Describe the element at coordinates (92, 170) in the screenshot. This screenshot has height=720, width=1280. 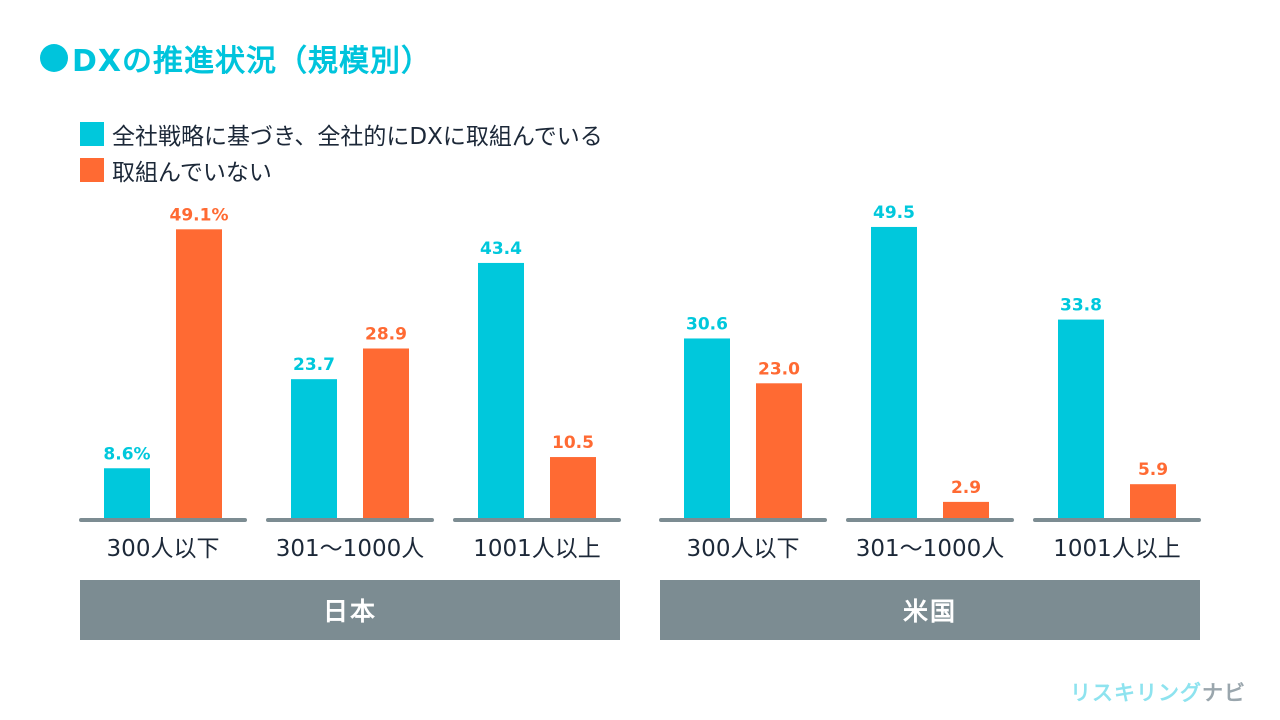
I see `legend-swatch-orange` at that location.